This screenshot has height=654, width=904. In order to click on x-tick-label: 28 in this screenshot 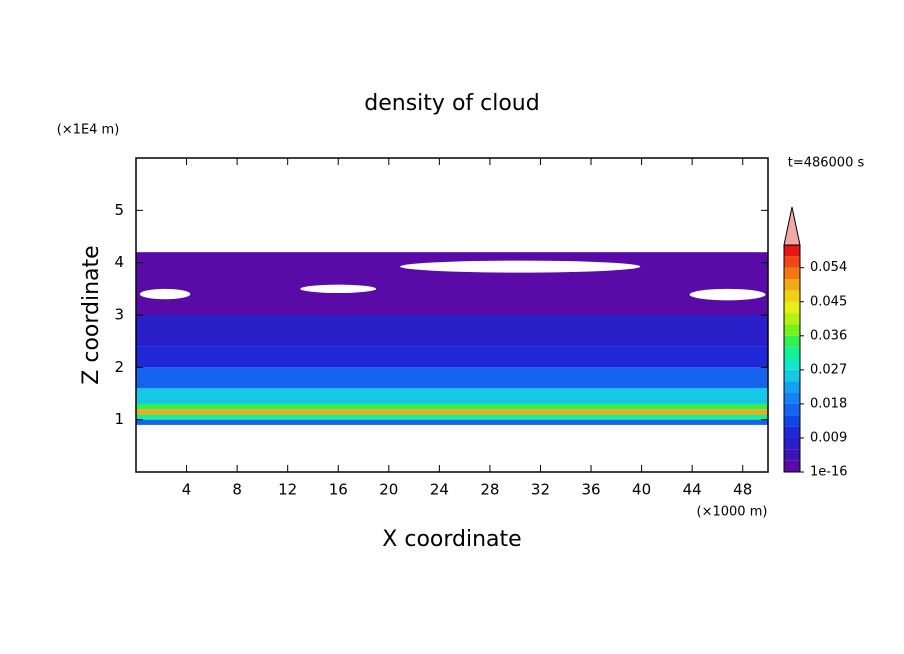, I will do `click(489, 490)`.